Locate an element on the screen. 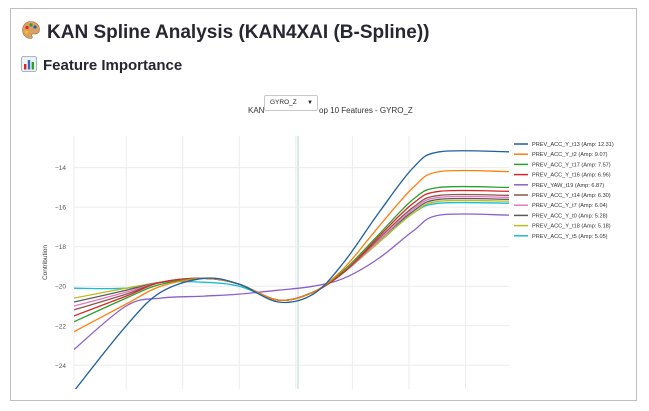 The width and height of the screenshot is (649, 411). legend-entry: PREV_ACC_Y_t5 (Amp: 5.05) is located at coordinates (570, 237).